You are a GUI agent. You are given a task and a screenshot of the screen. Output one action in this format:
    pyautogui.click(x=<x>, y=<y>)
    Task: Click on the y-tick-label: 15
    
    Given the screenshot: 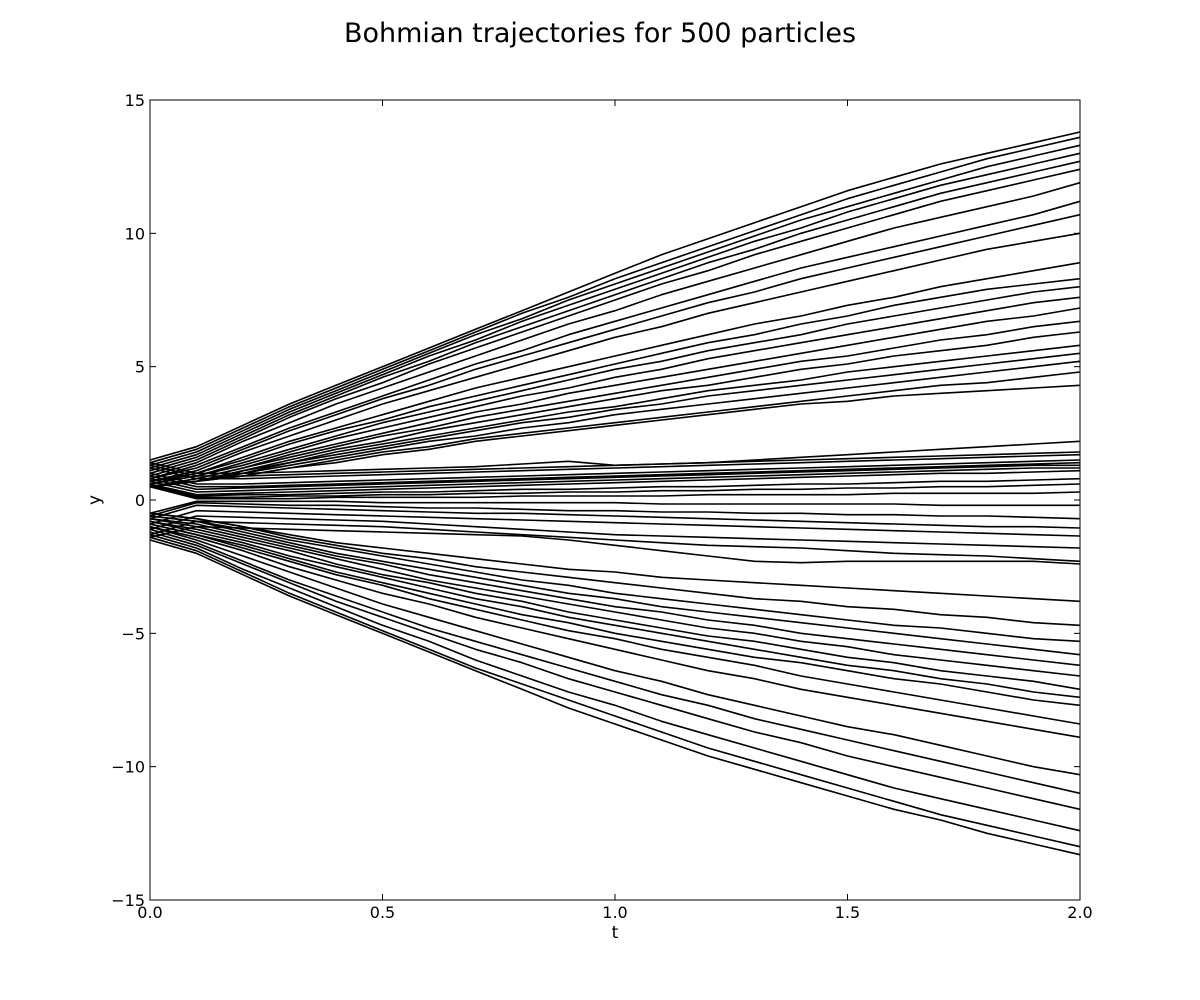 What is the action you would take?
    pyautogui.click(x=135, y=100)
    